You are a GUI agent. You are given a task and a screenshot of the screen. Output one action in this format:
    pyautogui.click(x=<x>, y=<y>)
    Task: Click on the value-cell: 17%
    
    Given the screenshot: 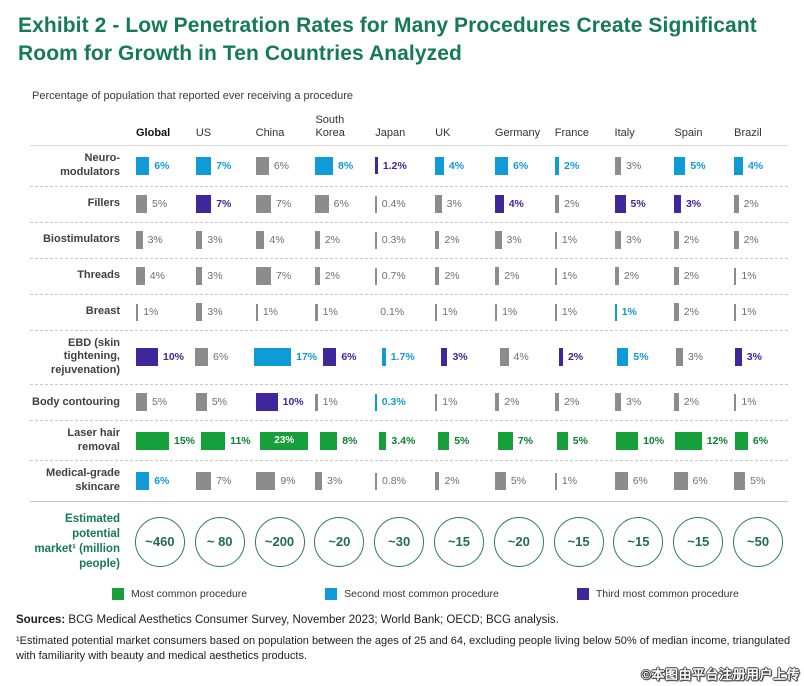 What is the action you would take?
    pyautogui.click(x=282, y=357)
    